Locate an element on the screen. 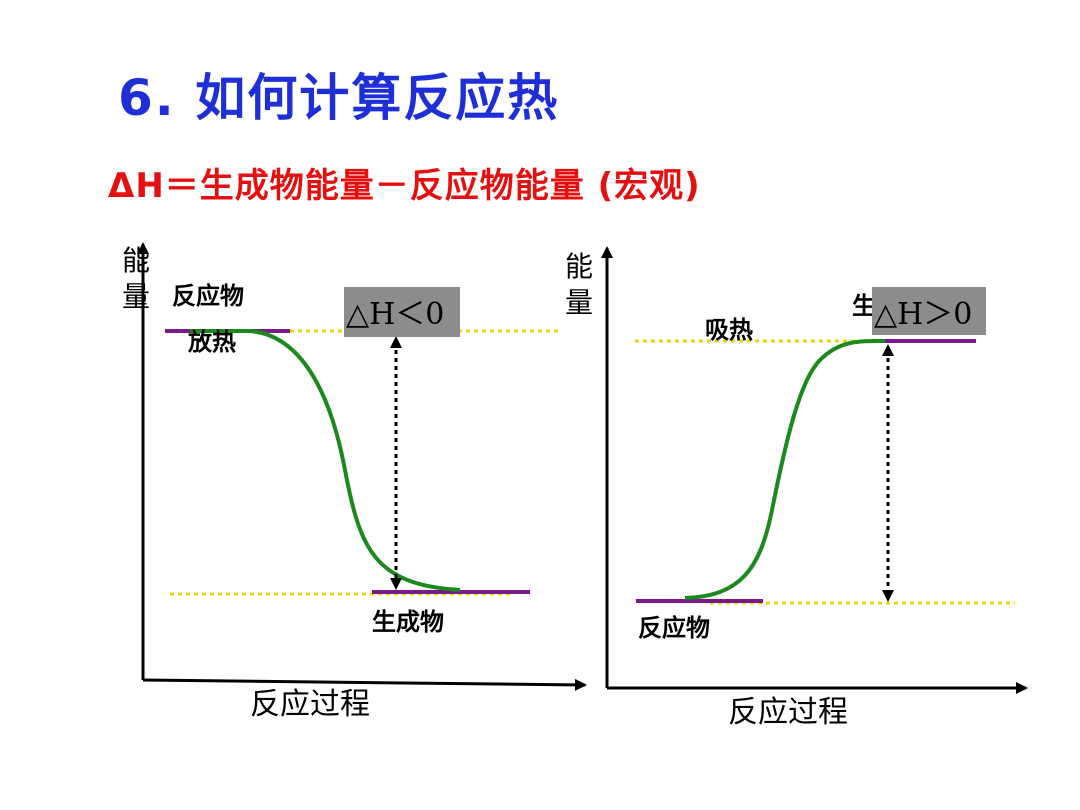 The width and height of the screenshot is (1080, 810). right-reaction-curve is located at coordinates (785, 469).